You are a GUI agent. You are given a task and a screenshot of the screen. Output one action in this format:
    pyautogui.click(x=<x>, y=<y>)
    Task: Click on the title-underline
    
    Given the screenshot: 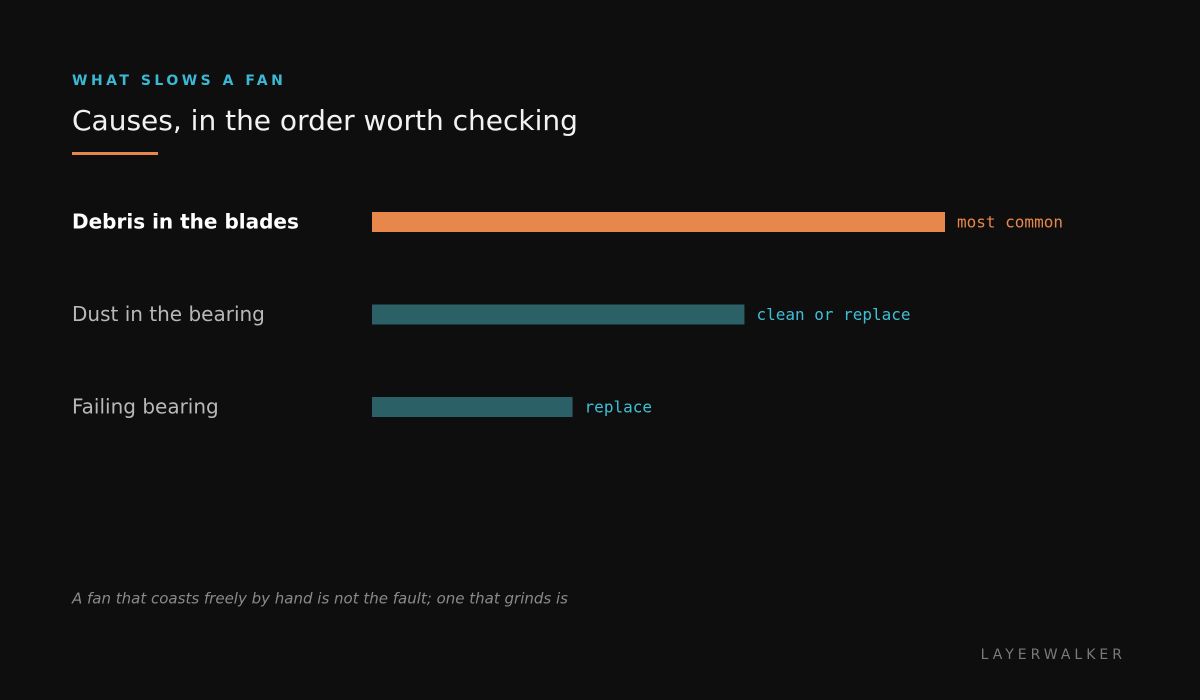 What is the action you would take?
    pyautogui.click(x=115, y=153)
    